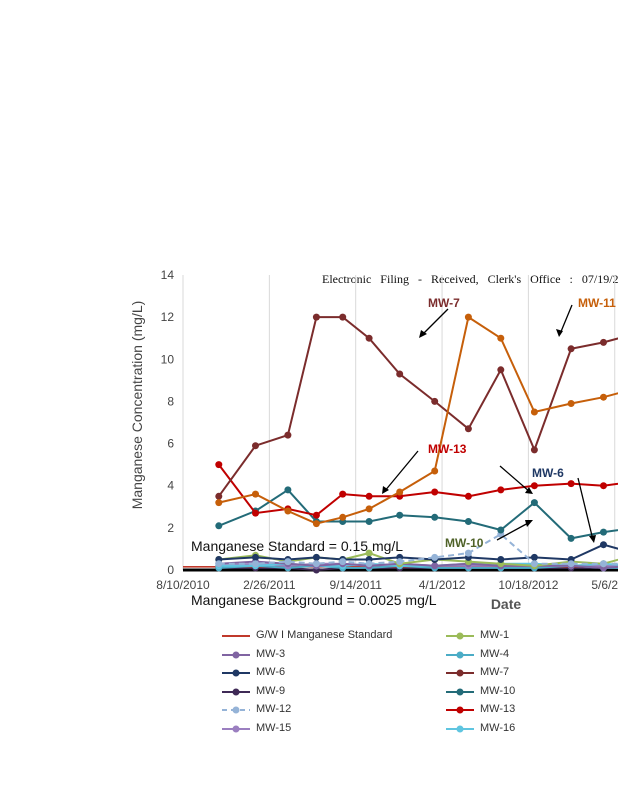 The image size is (618, 800). Describe the element at coordinates (168, 422) in the screenshot. I see `y-tick-labels: 0 2 4 6 8 10 12 14` at that location.